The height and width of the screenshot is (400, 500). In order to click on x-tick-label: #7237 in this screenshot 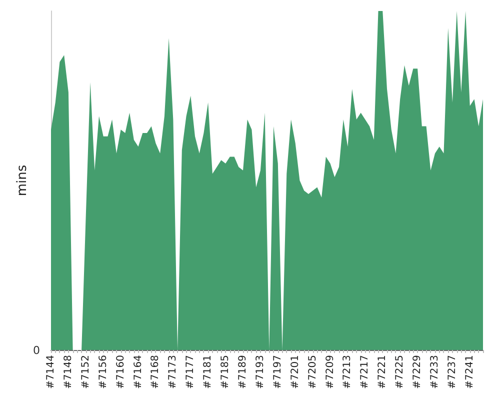, I will do `click(452, 372)`.